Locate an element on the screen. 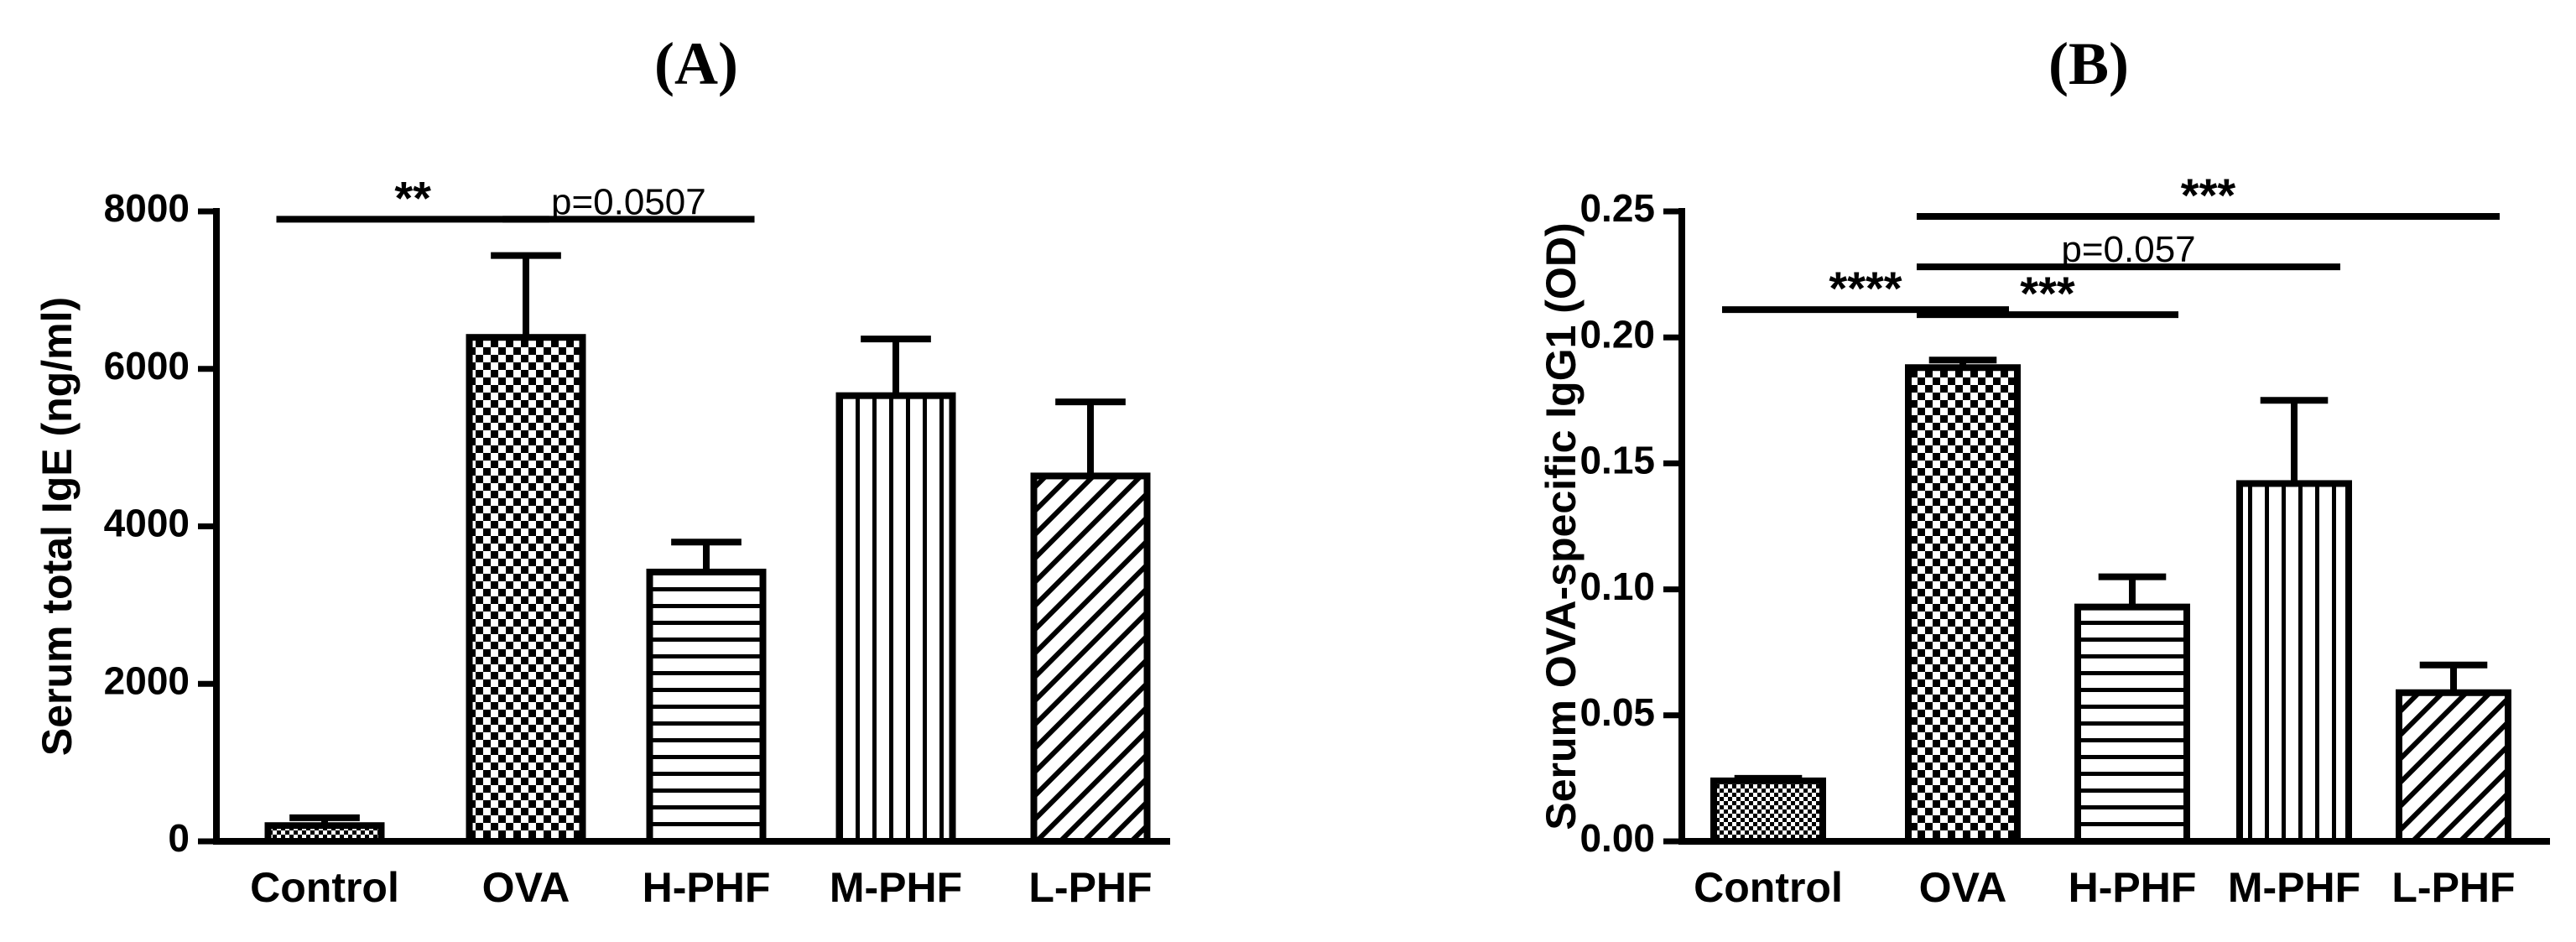 This screenshot has width=2576, height=942. y-tick-label: 0.00 is located at coordinates (1617, 838).